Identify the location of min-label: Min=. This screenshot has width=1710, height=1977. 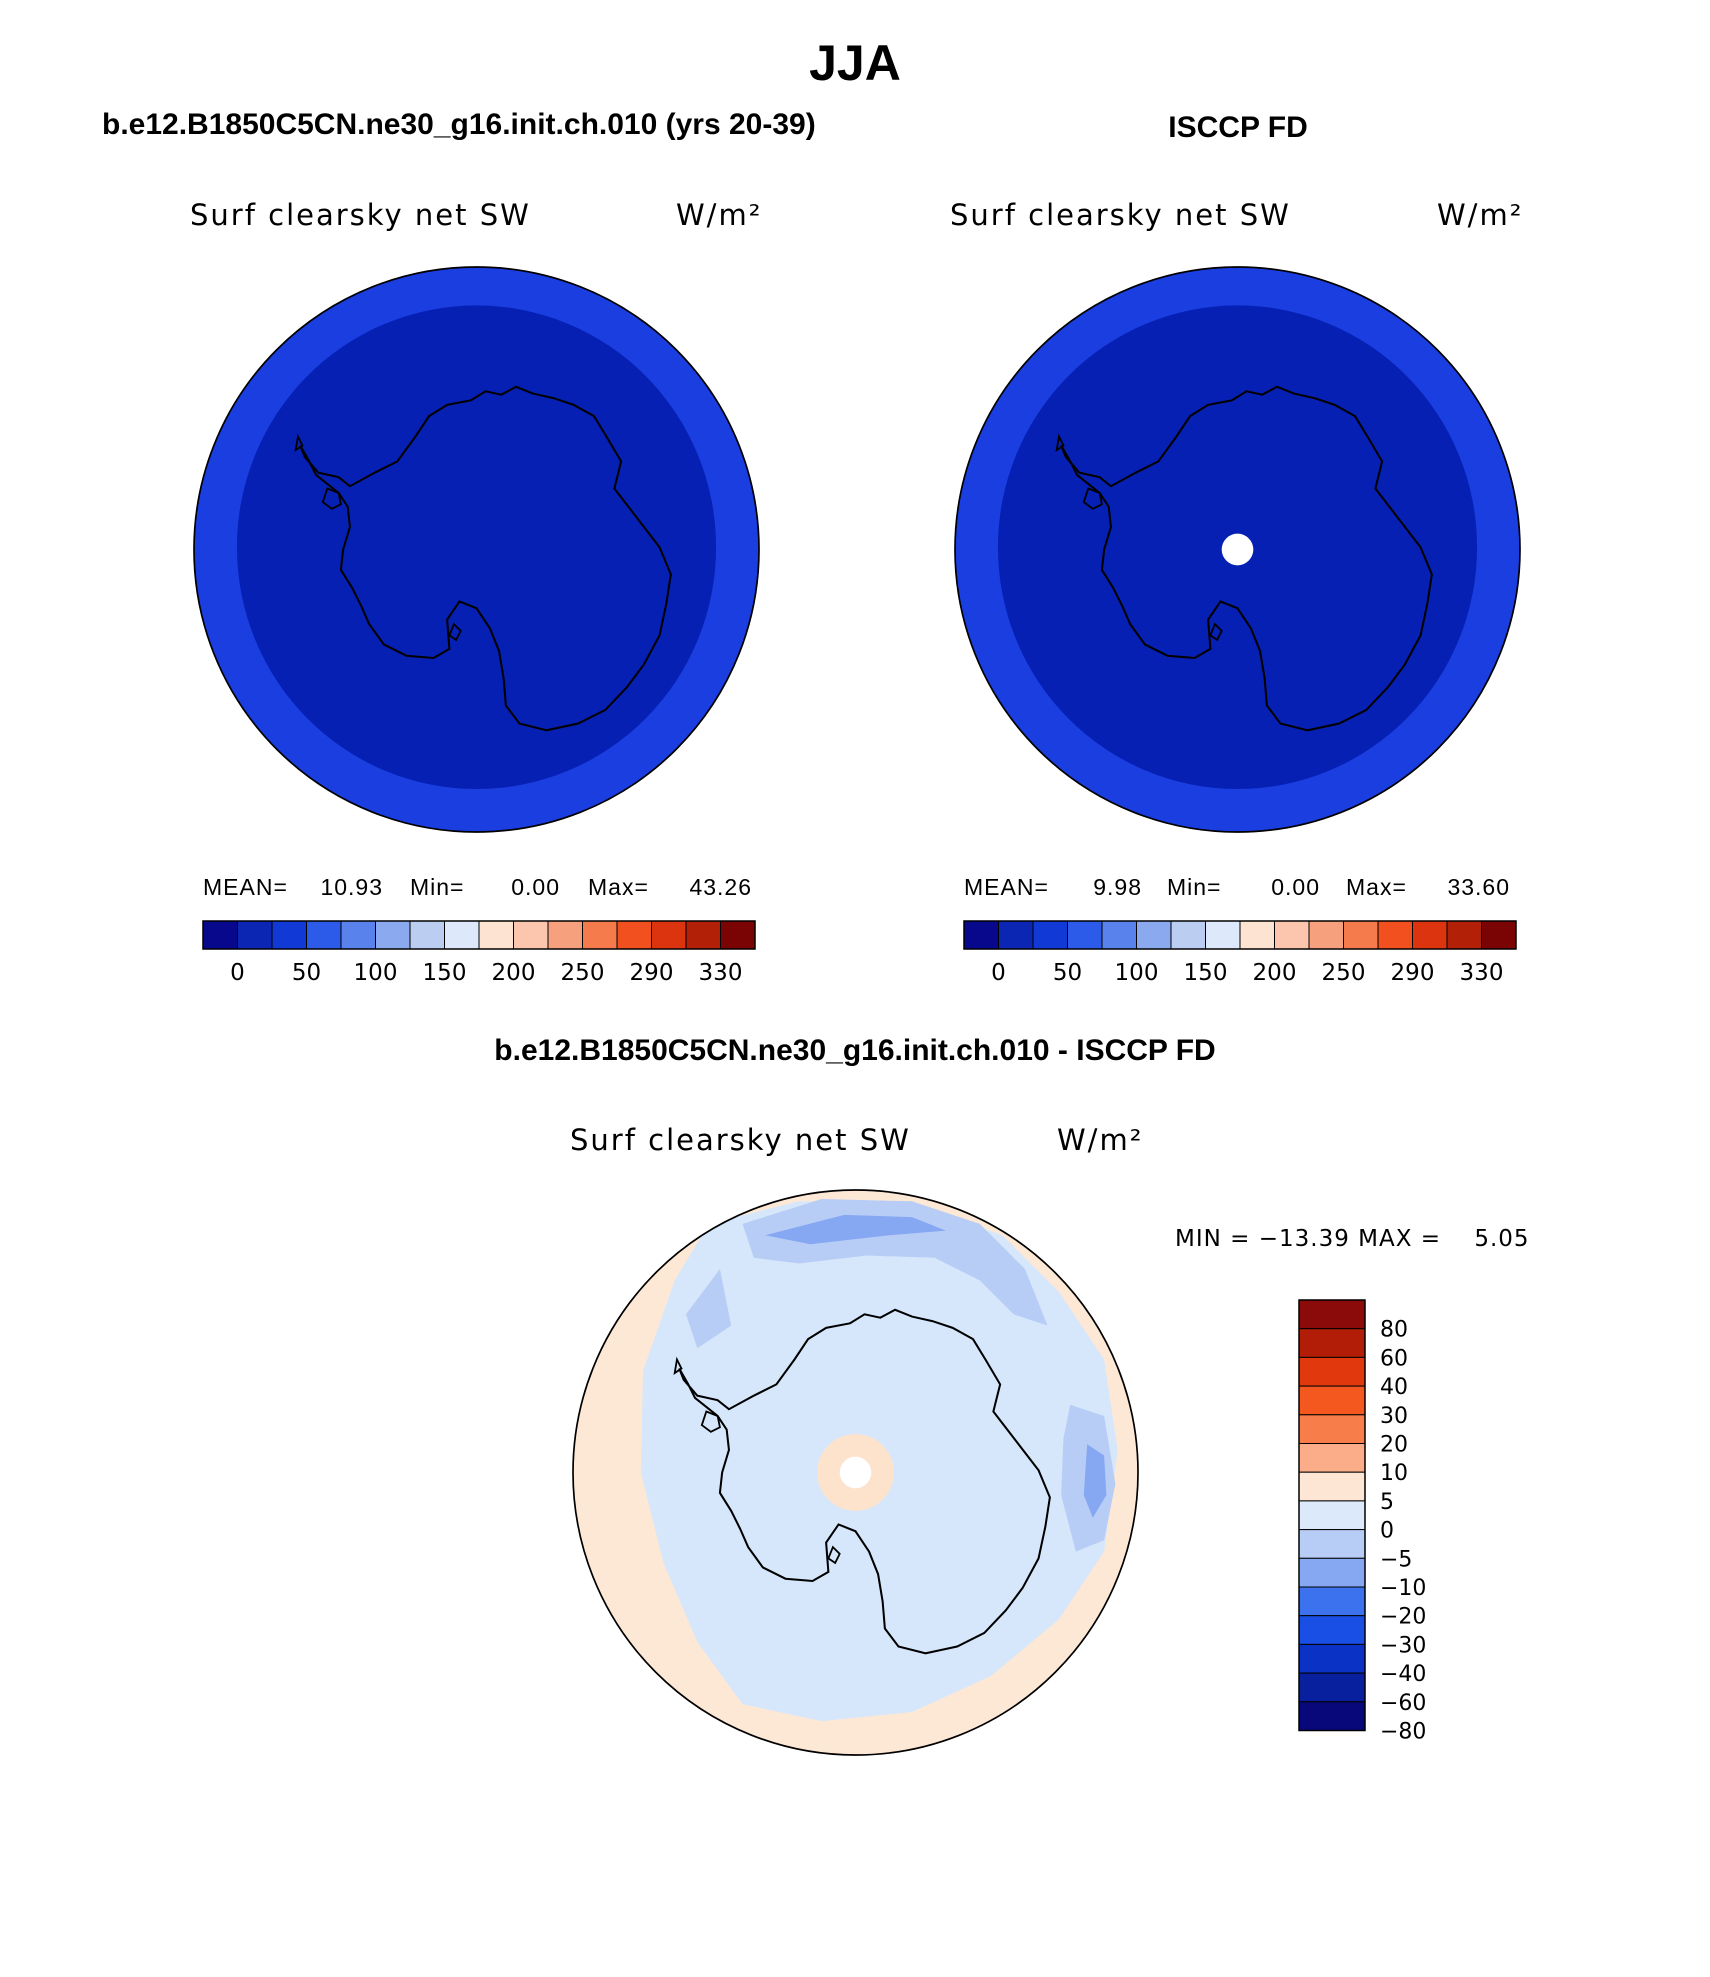
(437, 887).